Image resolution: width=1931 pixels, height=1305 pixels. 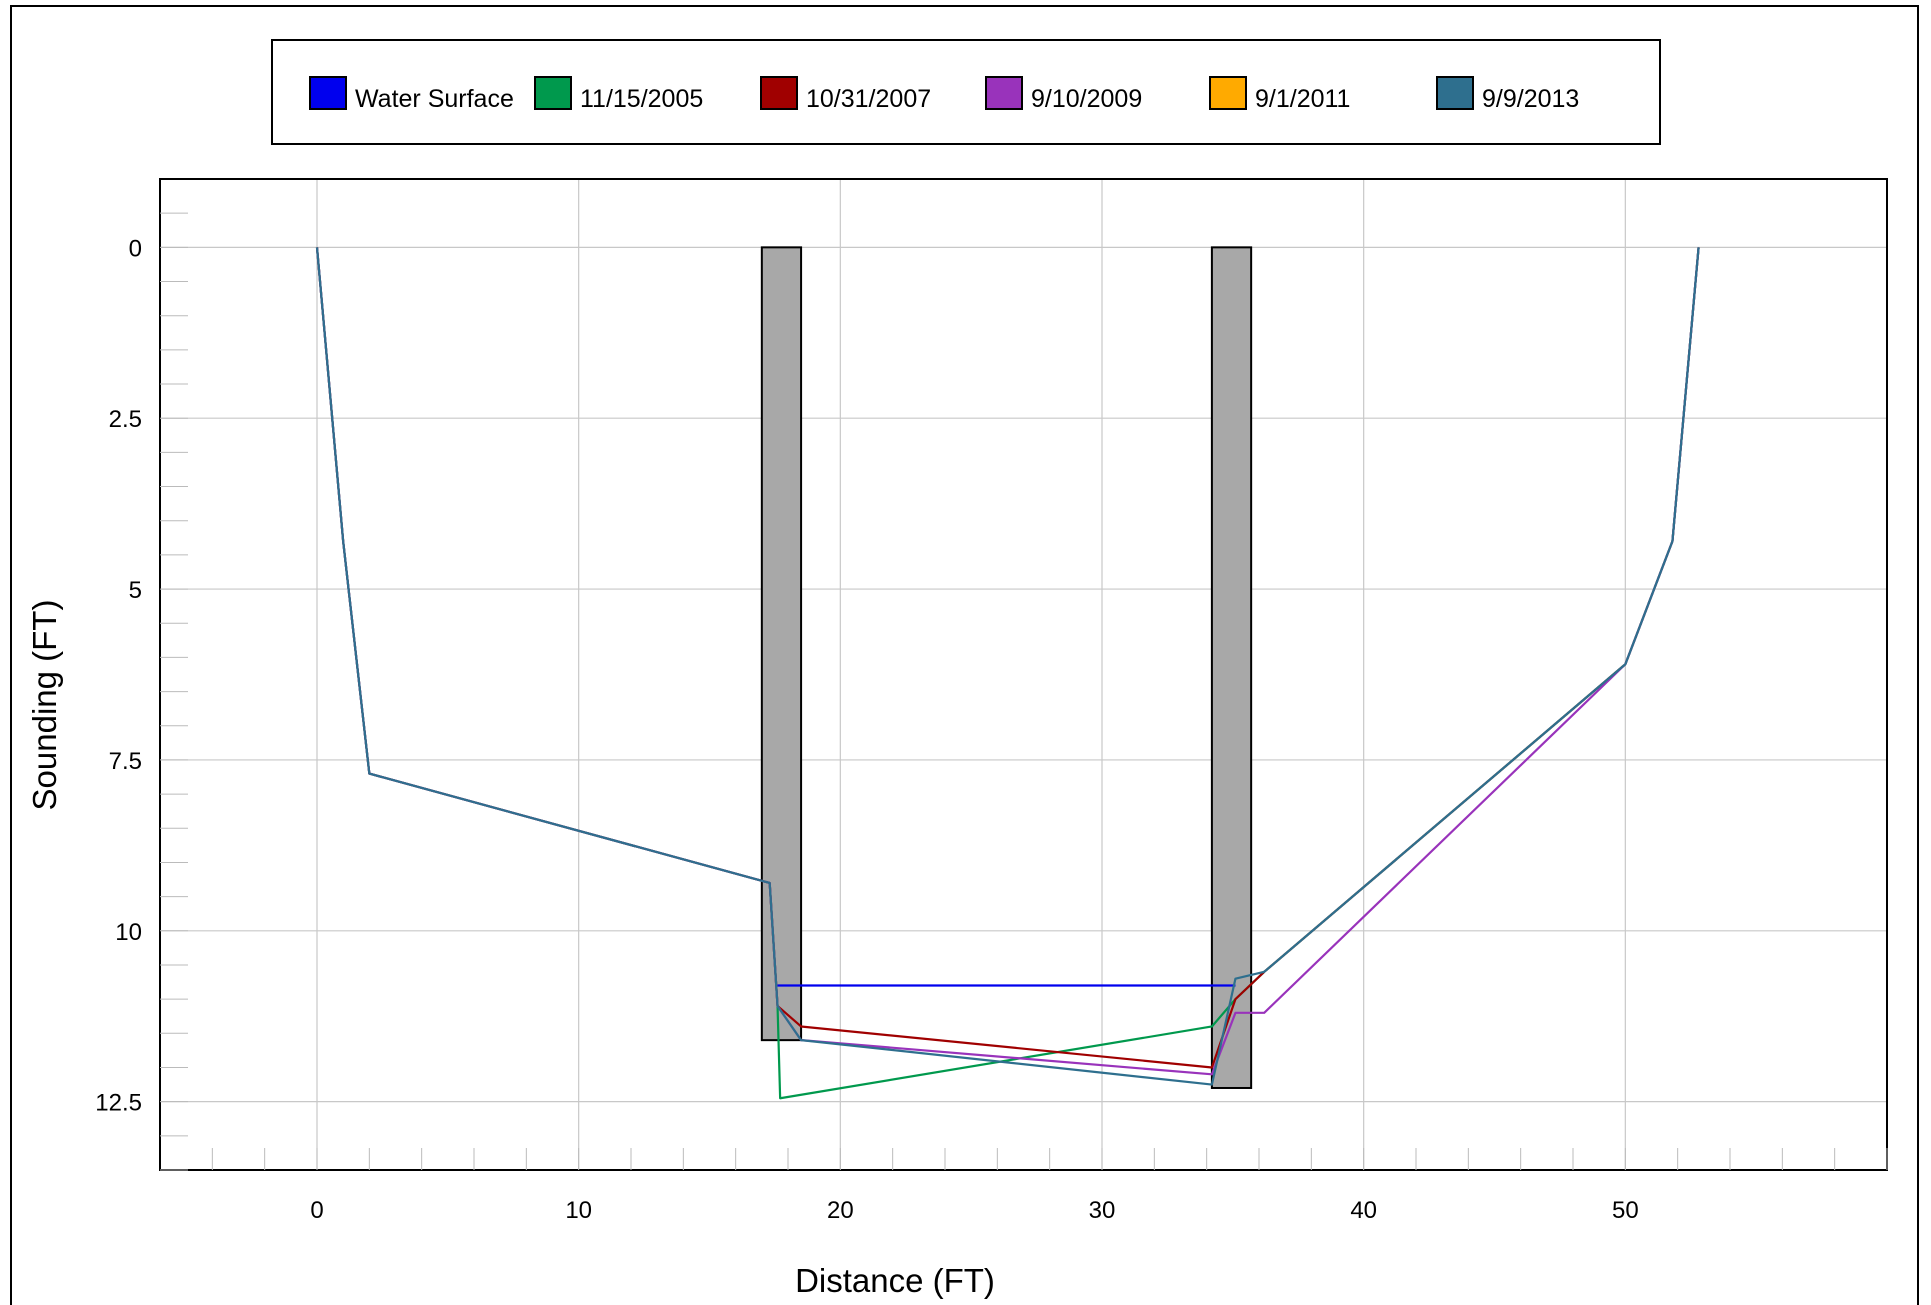 I want to click on legend-item: Water Surface, so click(x=411, y=94).